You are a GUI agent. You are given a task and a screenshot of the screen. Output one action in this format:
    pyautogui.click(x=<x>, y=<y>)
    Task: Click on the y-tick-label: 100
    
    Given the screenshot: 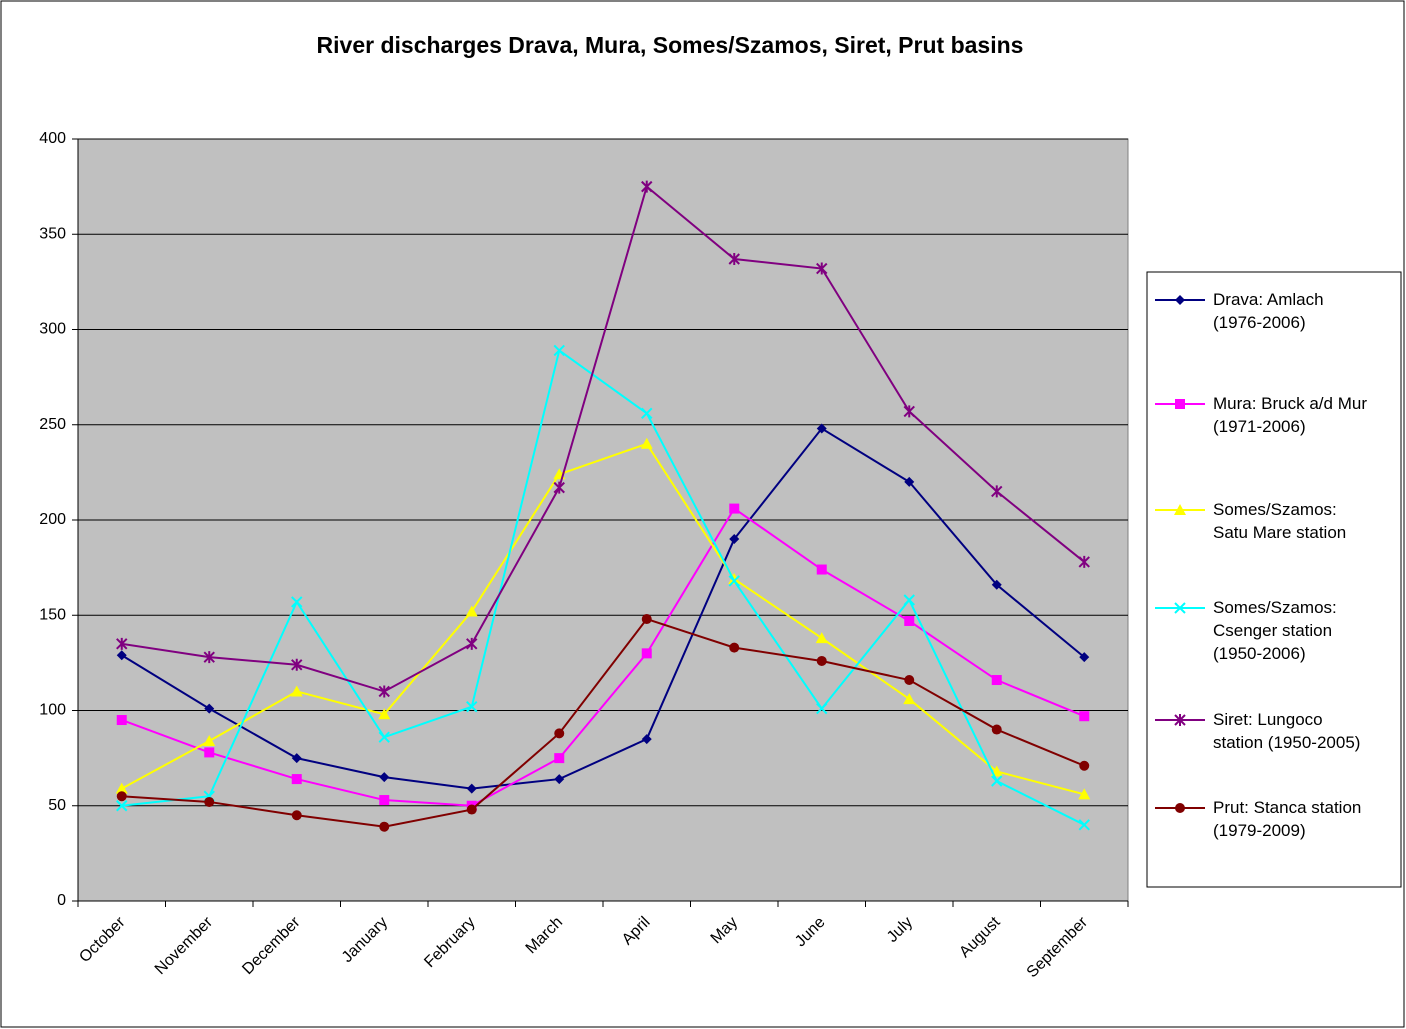 What is the action you would take?
    pyautogui.click(x=52, y=710)
    